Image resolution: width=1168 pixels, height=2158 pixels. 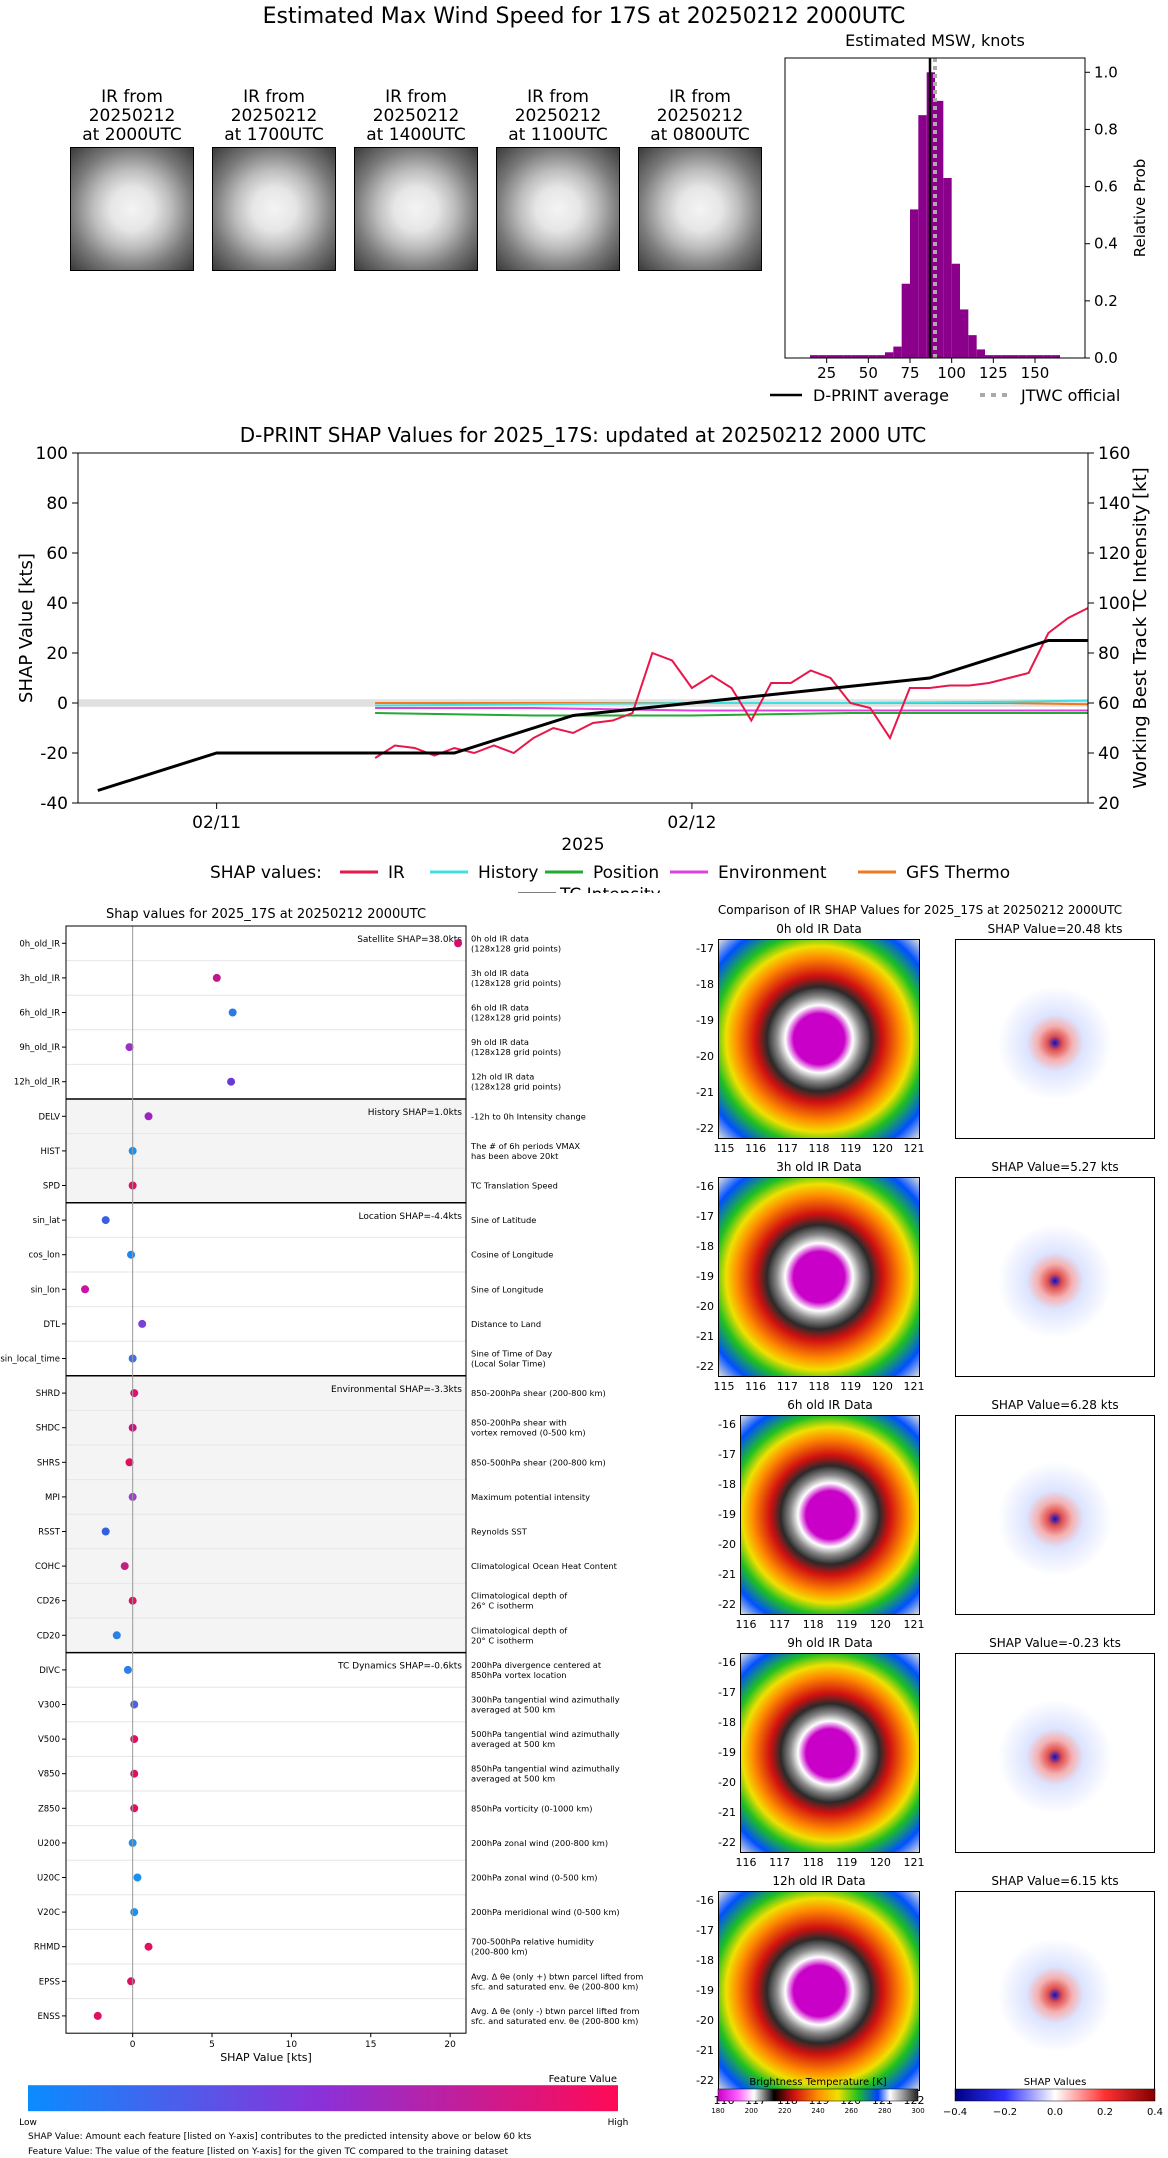 I want to click on series-line-environment, so click(x=731, y=709).